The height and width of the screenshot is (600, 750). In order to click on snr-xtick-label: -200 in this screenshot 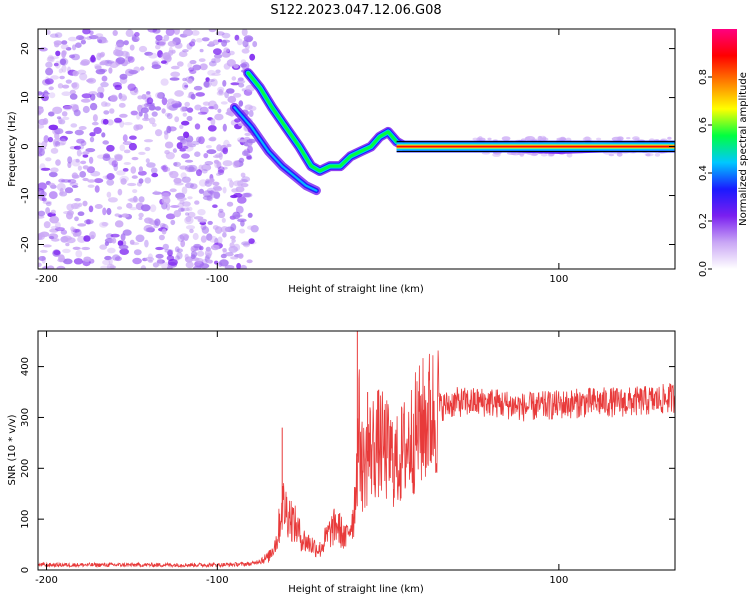, I will do `click(46, 580)`.